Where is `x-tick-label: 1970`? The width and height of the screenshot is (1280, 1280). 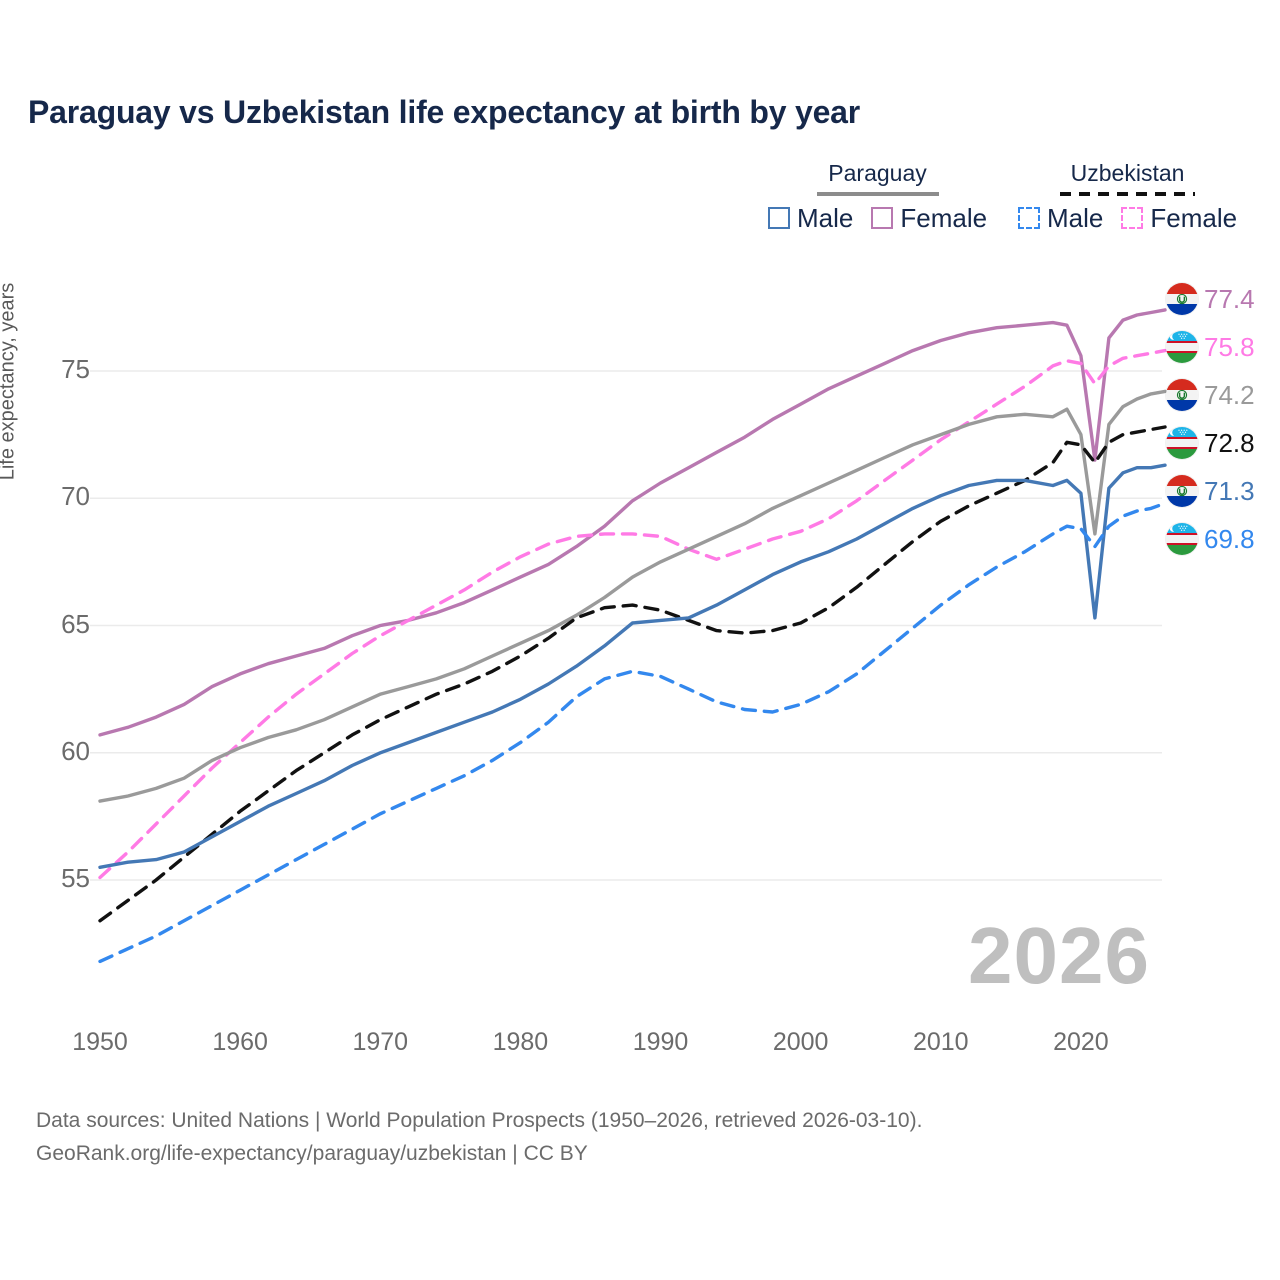 x-tick-label: 1970 is located at coordinates (380, 1042).